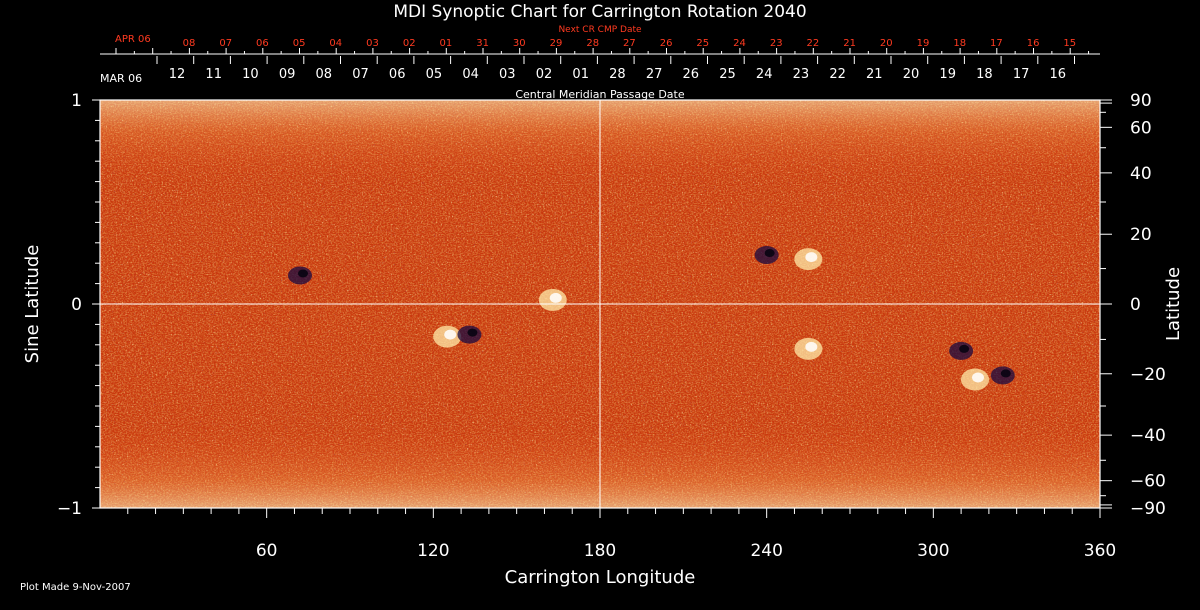 This screenshot has width=1200, height=610. I want to click on cmp-date: 04, so click(470, 74).